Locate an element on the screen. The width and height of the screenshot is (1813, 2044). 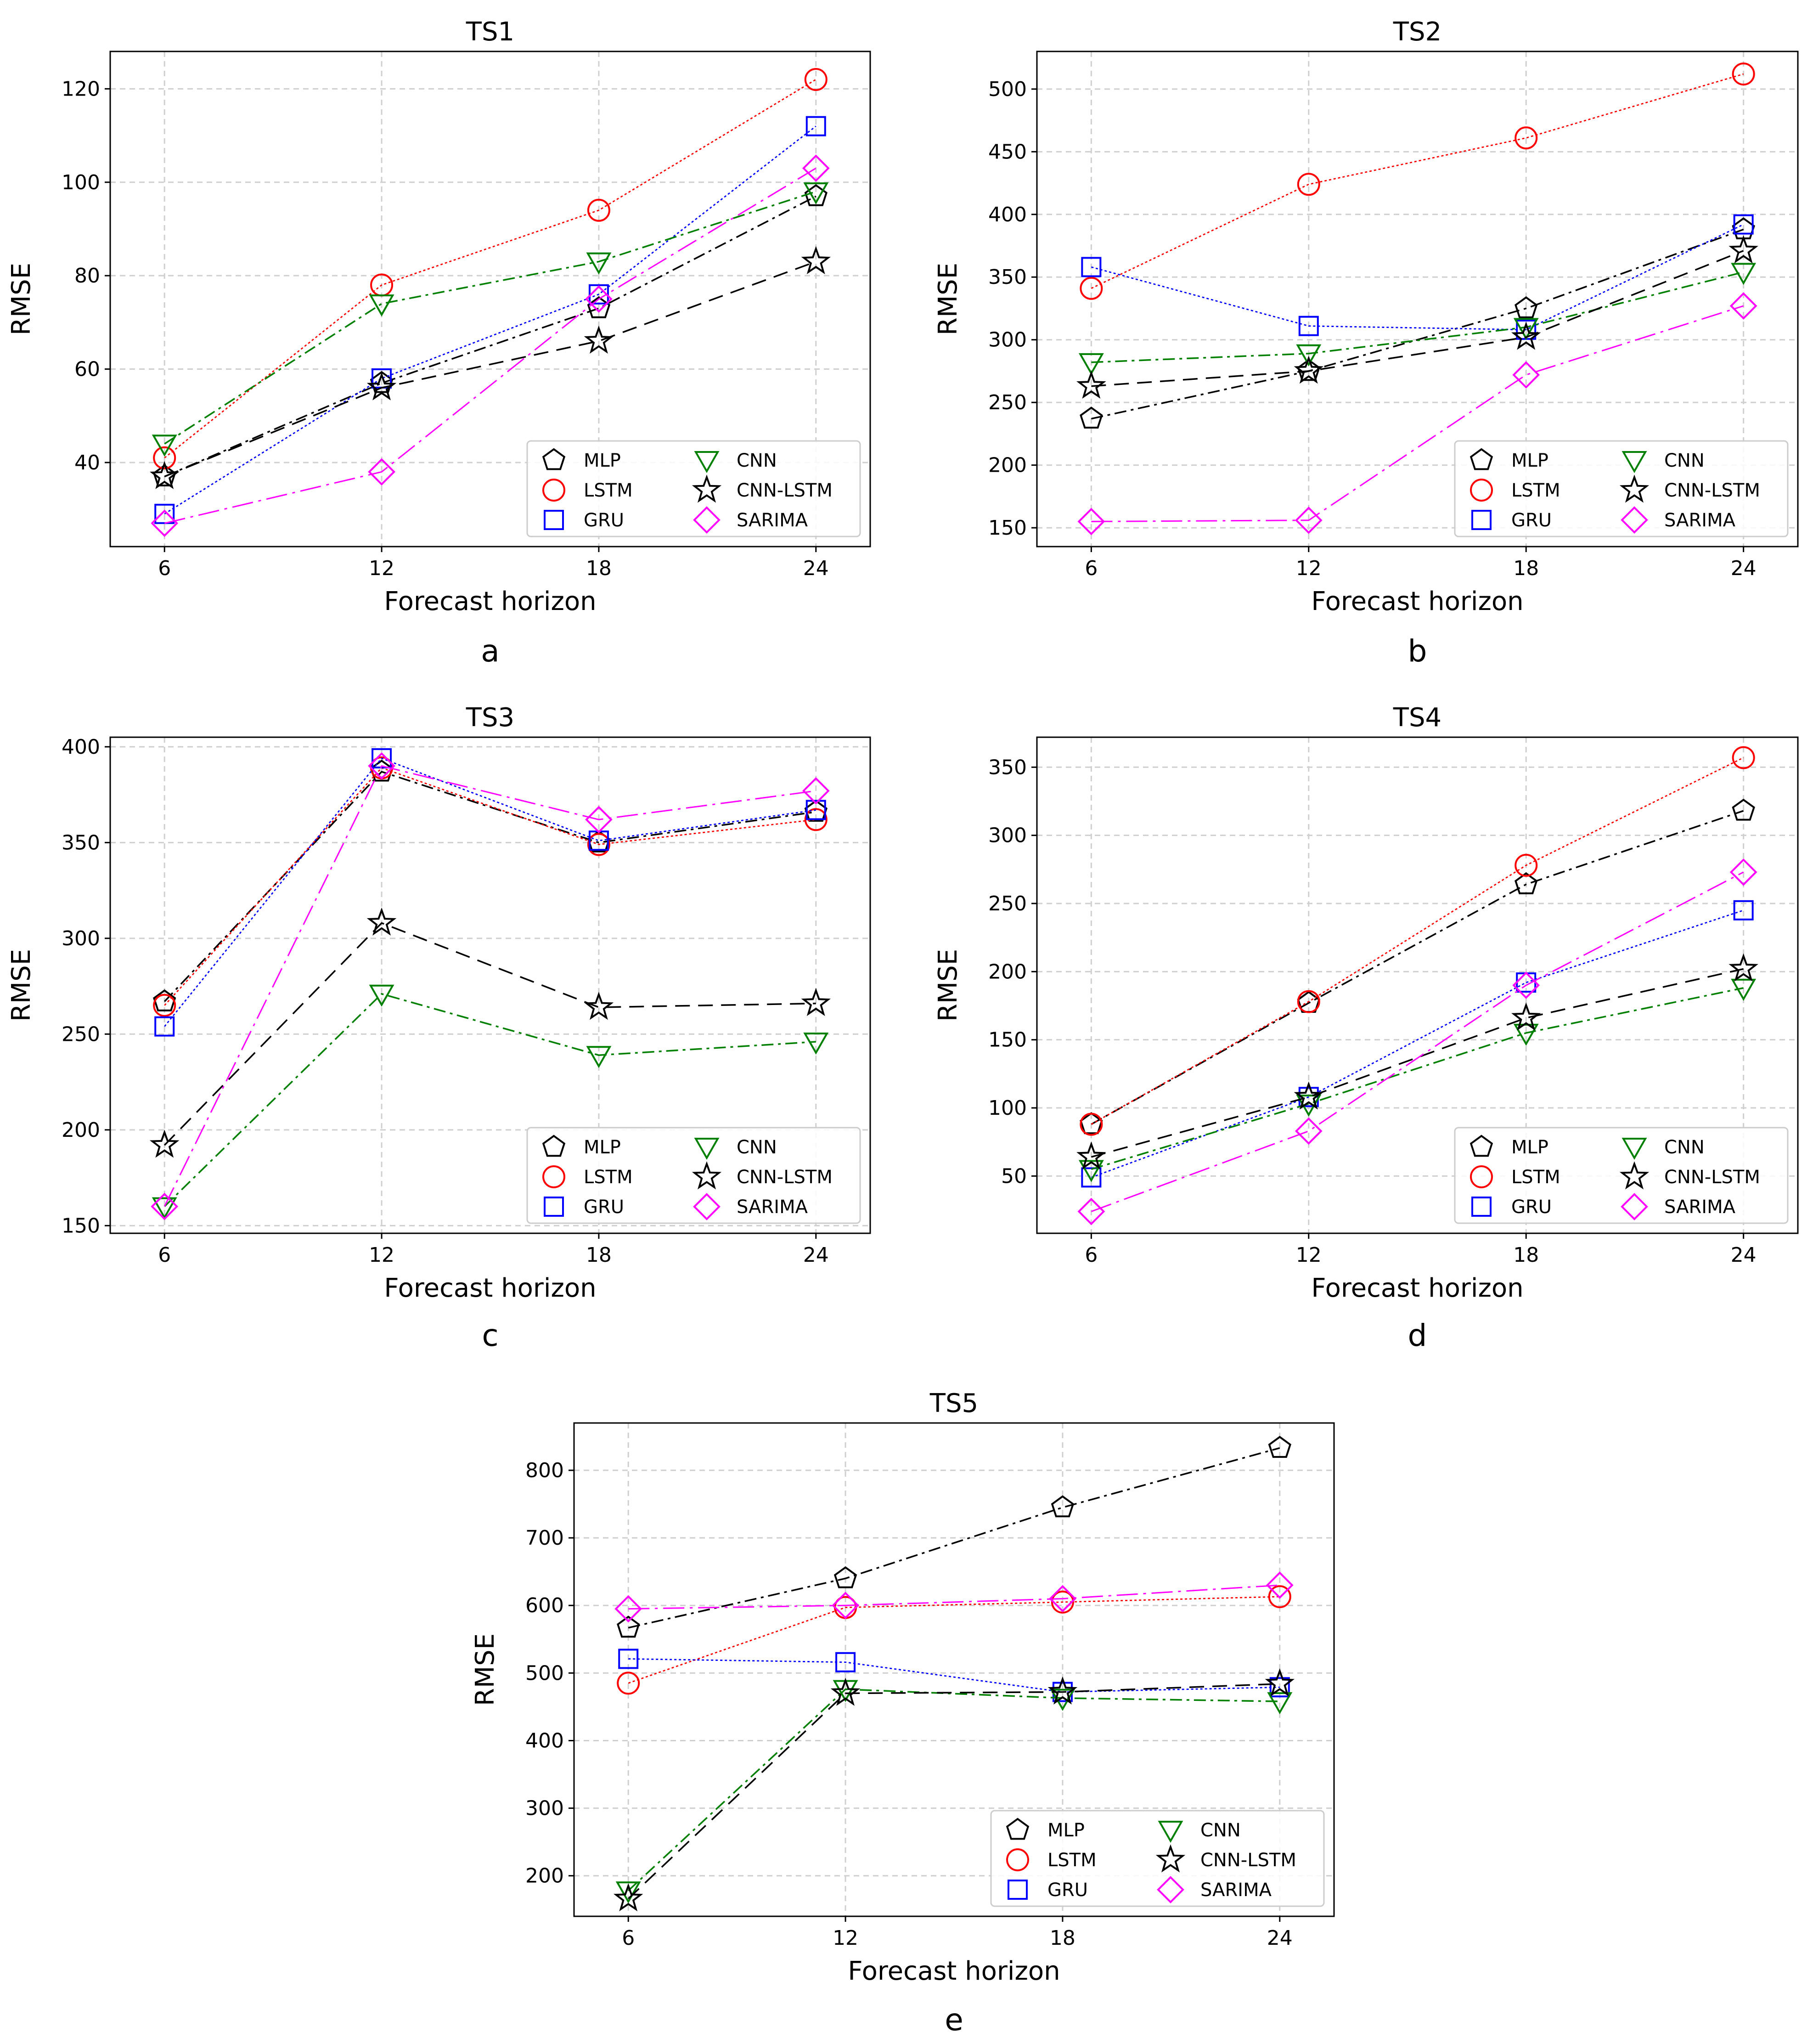
series-sarima is located at coordinates (491, 986).